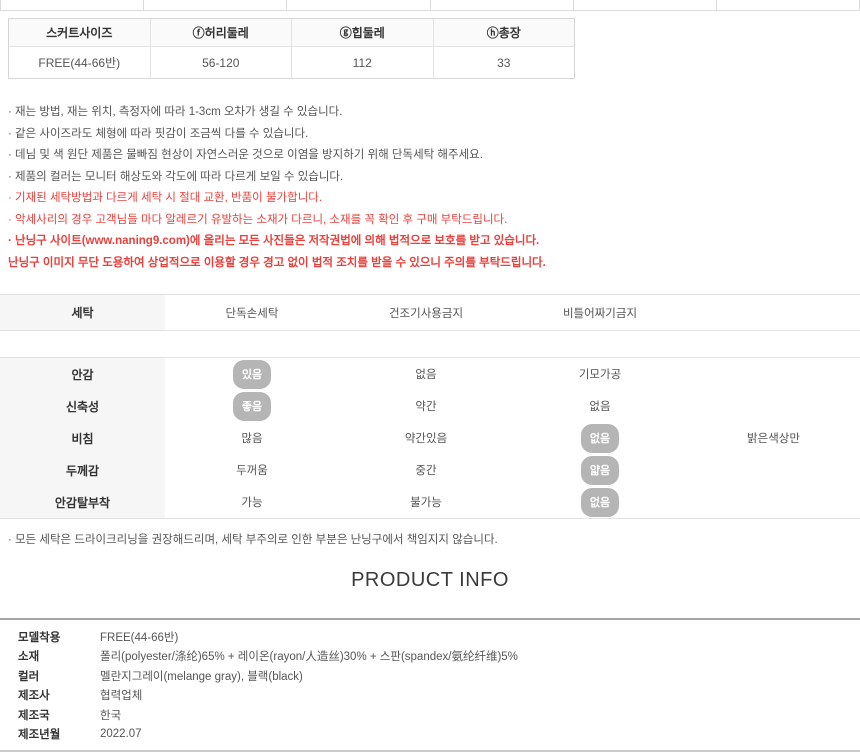 The image size is (860, 752). I want to click on attribute-option: 두꺼움, so click(252, 471).